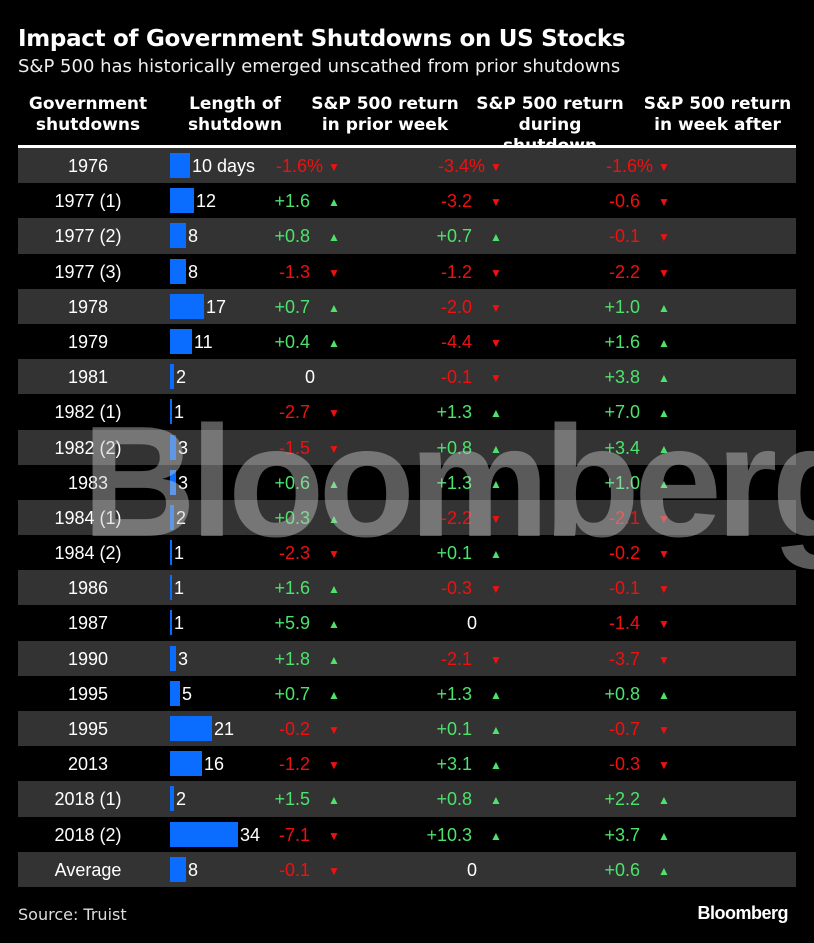 The height and width of the screenshot is (943, 814). Describe the element at coordinates (624, 517) in the screenshot. I see `after-return: -2.1` at that location.